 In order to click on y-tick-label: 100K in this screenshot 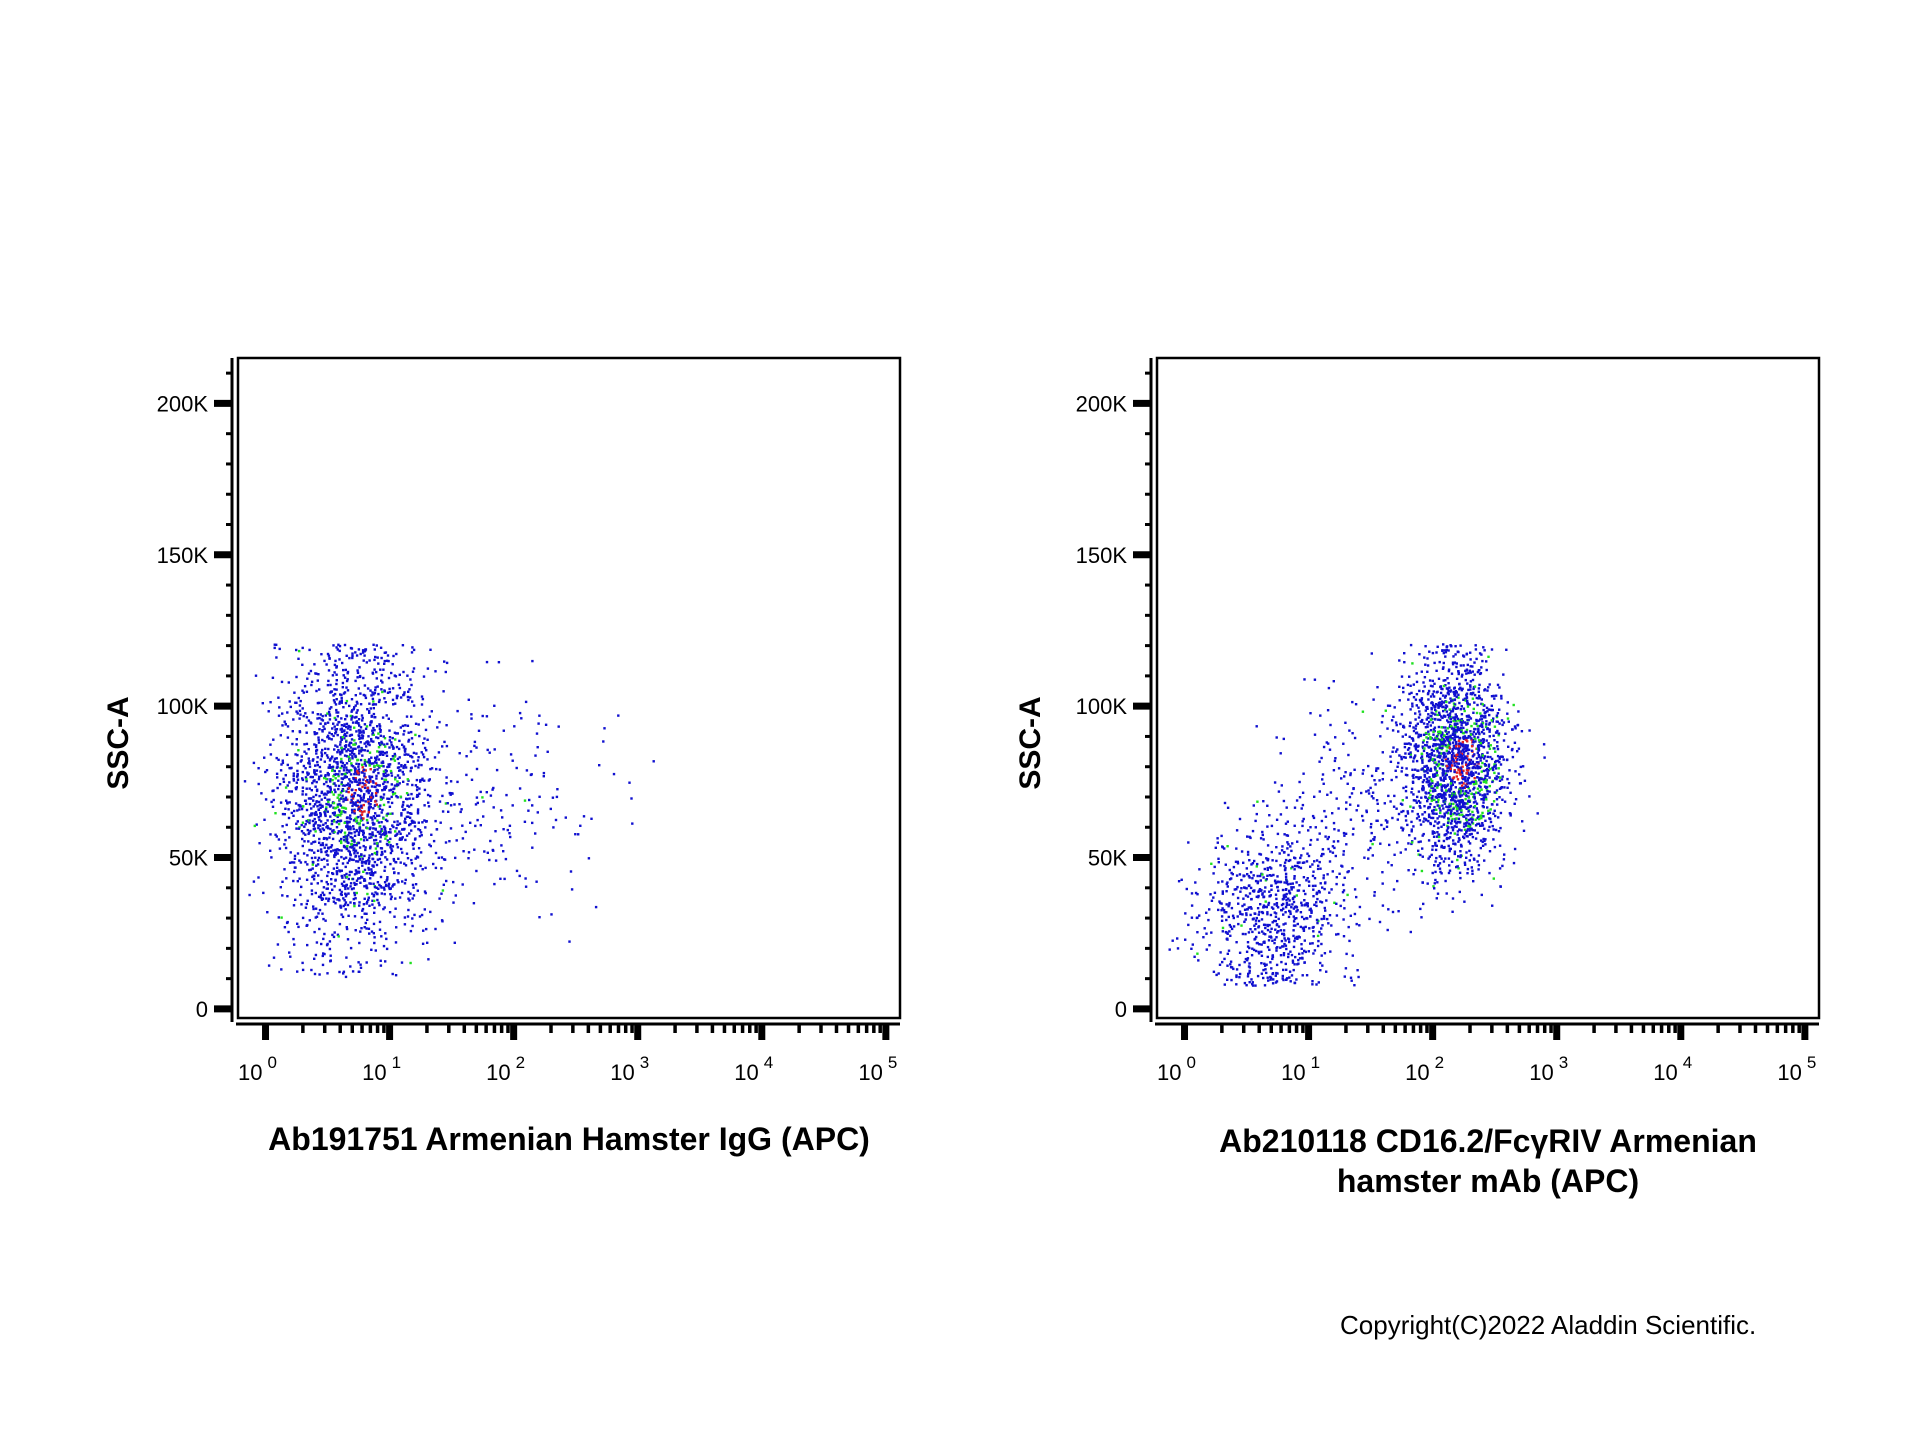, I will do `click(183, 706)`.